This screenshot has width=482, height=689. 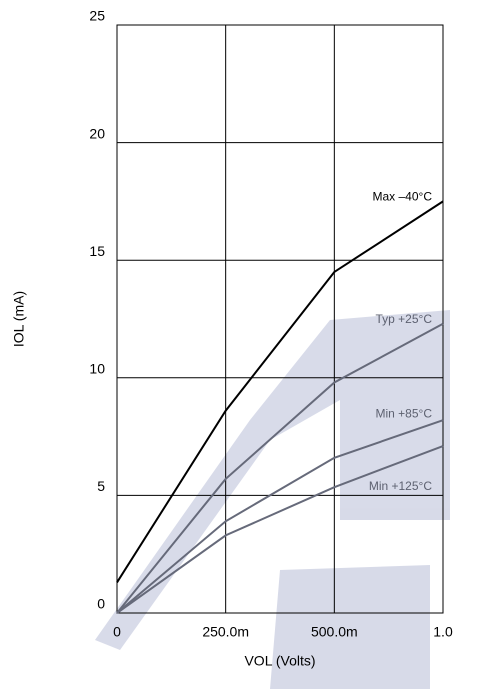 I want to click on y-tick-label: 25, so click(x=97, y=16).